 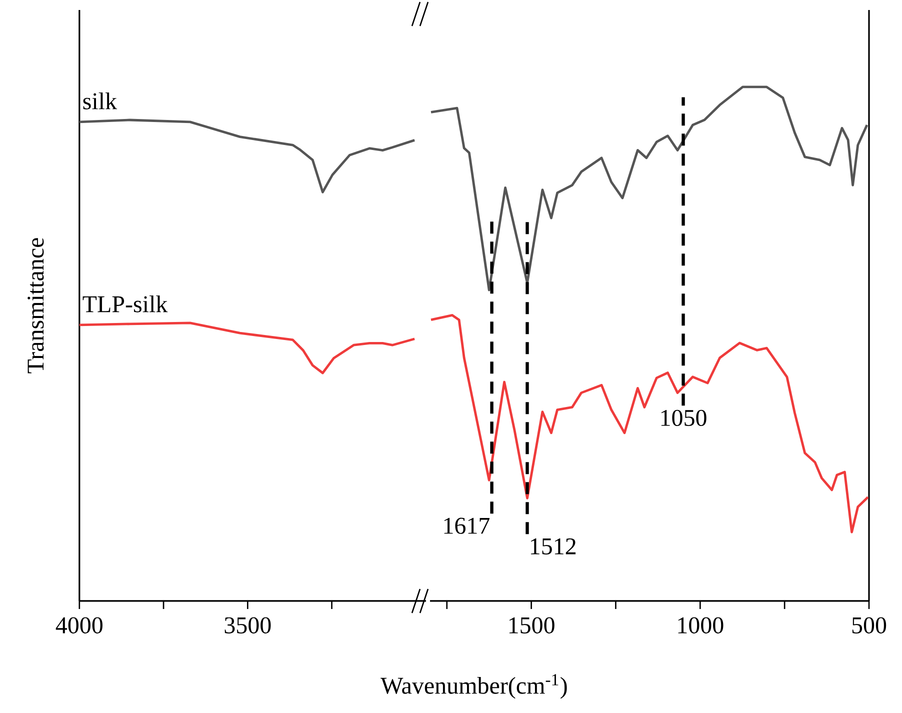 What do you see at coordinates (553, 546) in the screenshot?
I see `ref-line-label: 1512` at bounding box center [553, 546].